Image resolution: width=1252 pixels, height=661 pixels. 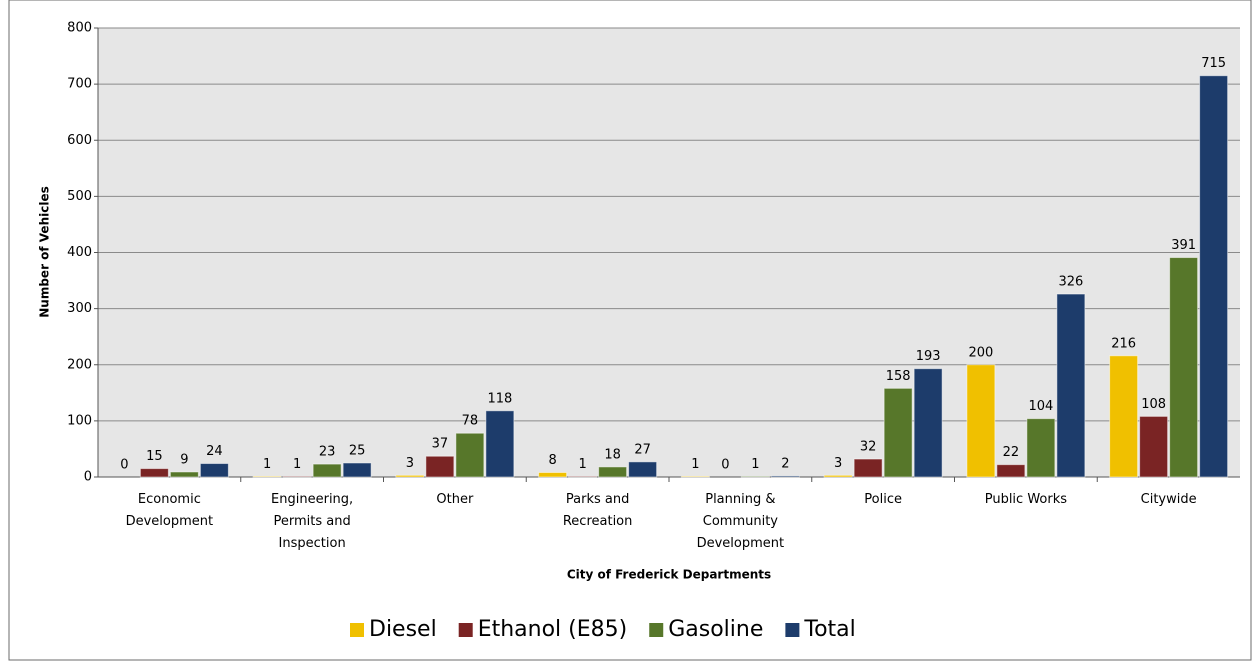 I want to click on y-tick-label: 200, so click(x=79, y=364).